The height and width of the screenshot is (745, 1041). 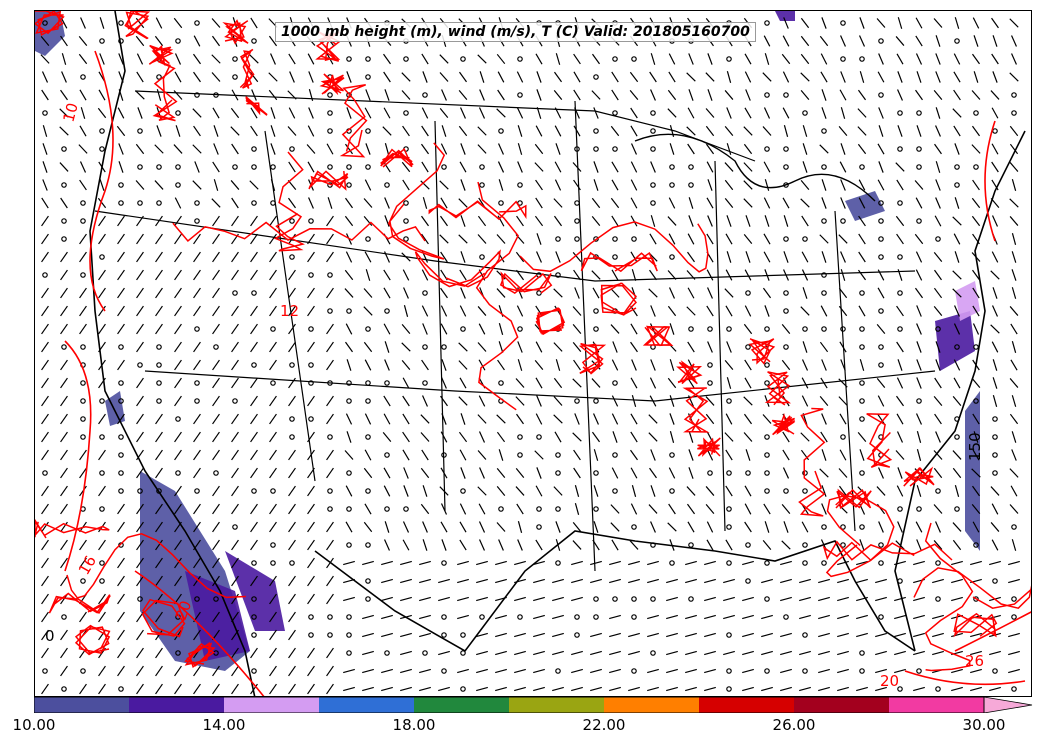 What do you see at coordinates (696, 410) in the screenshot?
I see `temperature-contour` at bounding box center [696, 410].